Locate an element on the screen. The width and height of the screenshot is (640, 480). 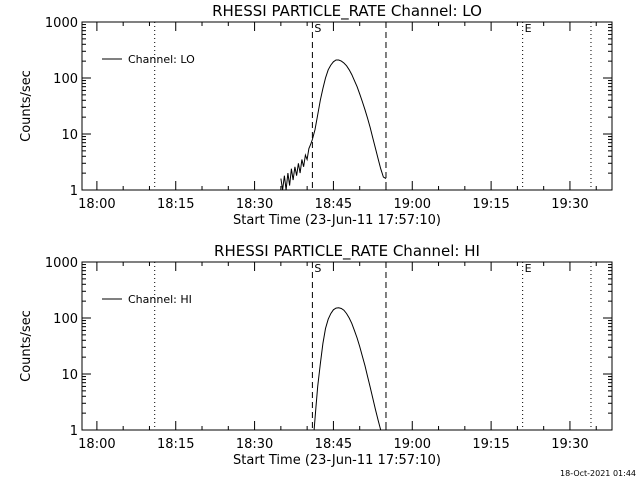
panel1-xtick-label: 19:00 is located at coordinates (412, 204).